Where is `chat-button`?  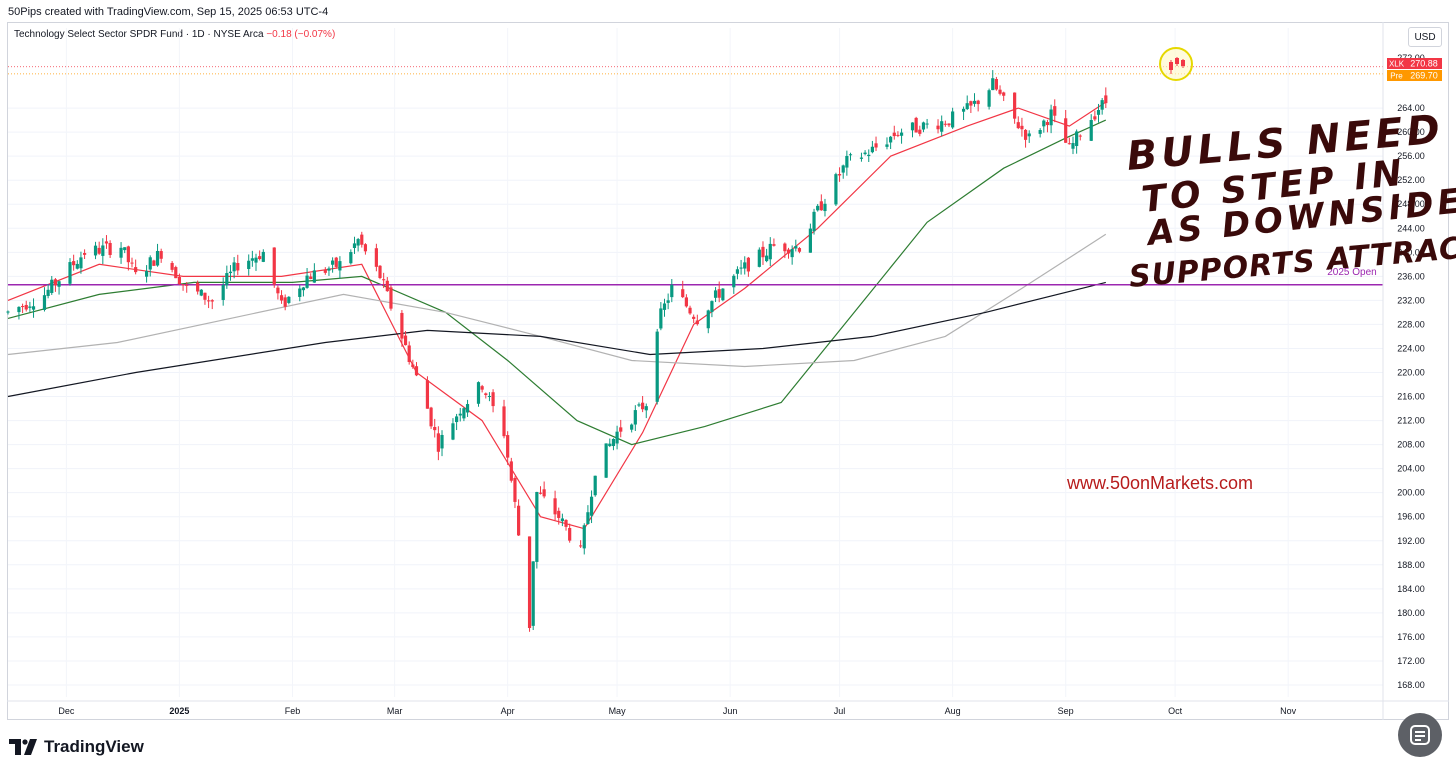
chat-button is located at coordinates (1420, 735).